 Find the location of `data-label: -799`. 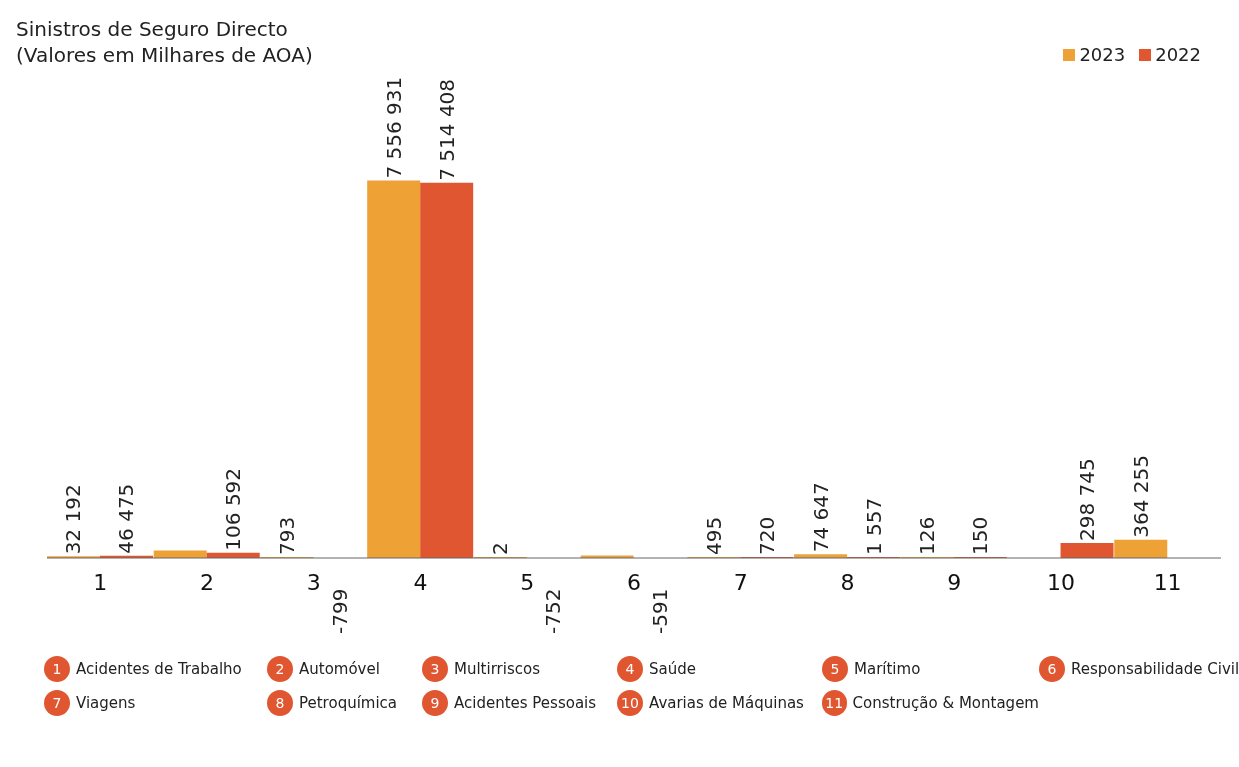

data-label: -799 is located at coordinates (339, 611).